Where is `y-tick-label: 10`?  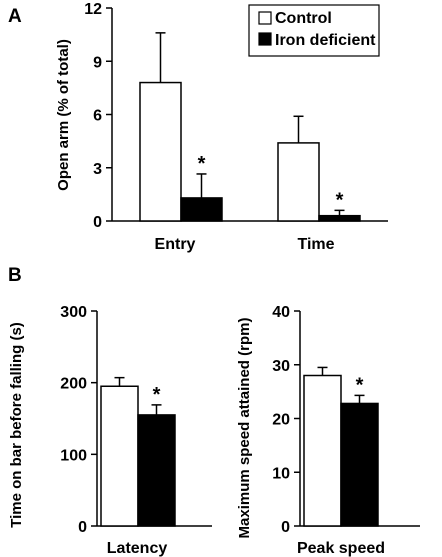 y-tick-label: 10 is located at coordinates (281, 473).